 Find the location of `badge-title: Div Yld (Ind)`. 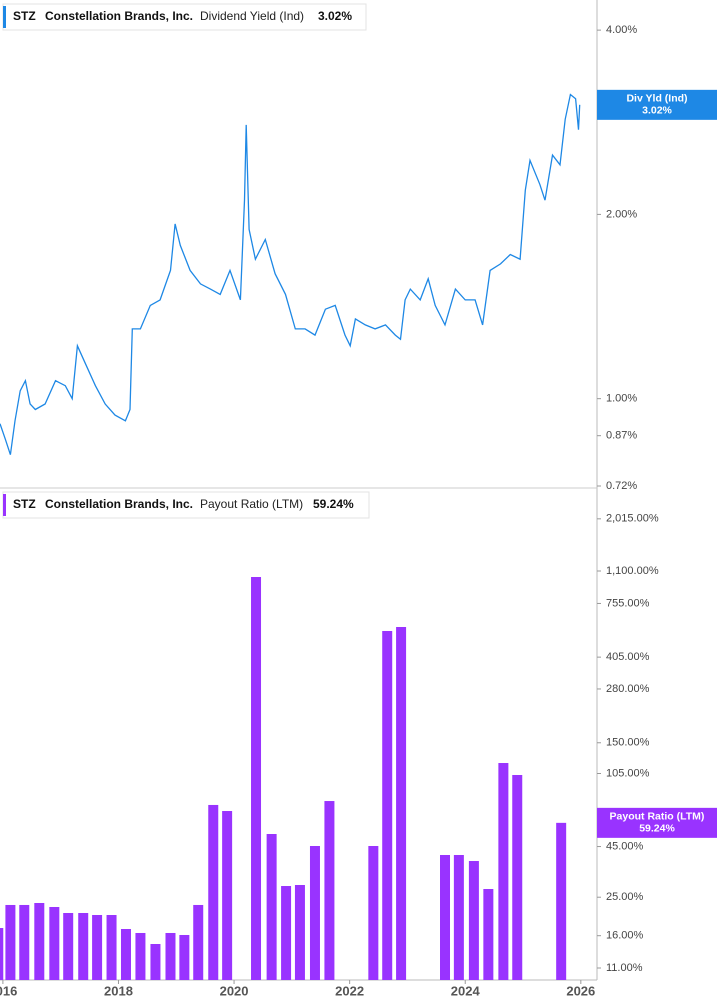

badge-title: Div Yld (Ind) is located at coordinates (656, 99).